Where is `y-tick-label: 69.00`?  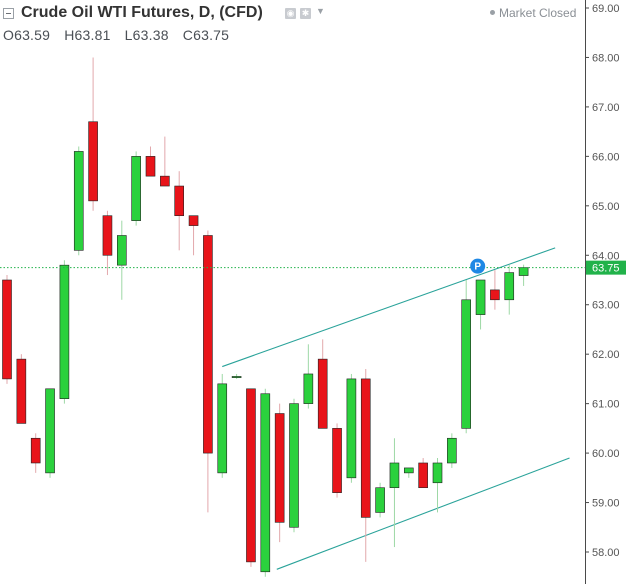 y-tick-label: 69.00 is located at coordinates (606, 9).